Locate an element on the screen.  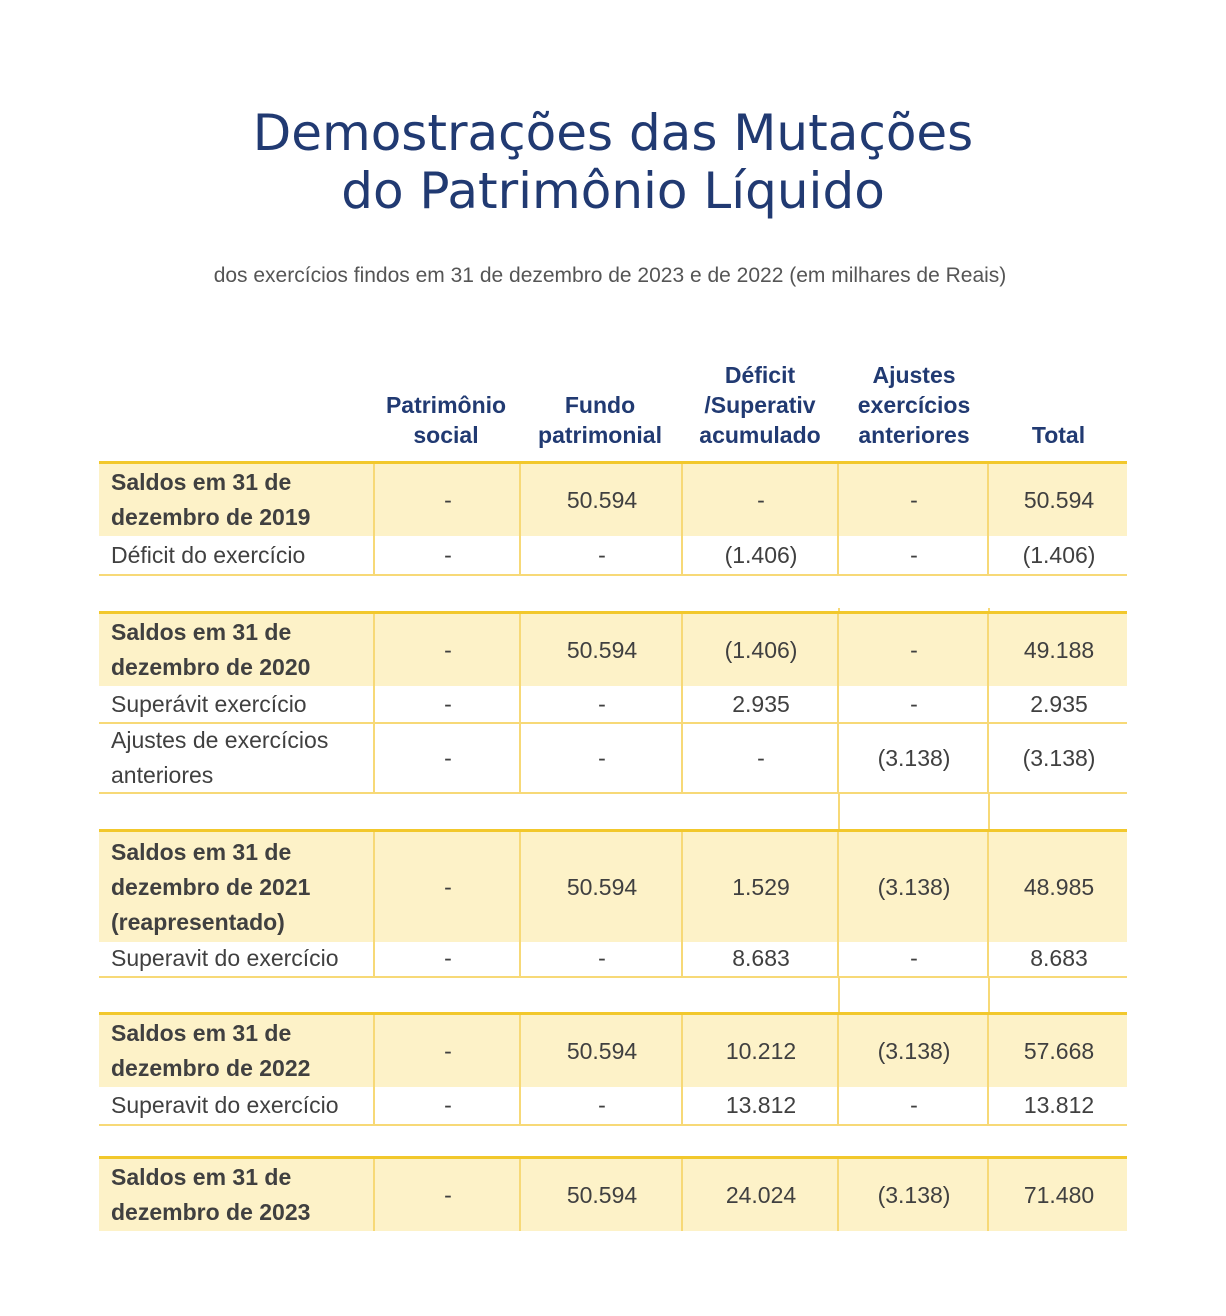
header-label: Ajustes exercícios anteriores is located at coordinates (914, 405).